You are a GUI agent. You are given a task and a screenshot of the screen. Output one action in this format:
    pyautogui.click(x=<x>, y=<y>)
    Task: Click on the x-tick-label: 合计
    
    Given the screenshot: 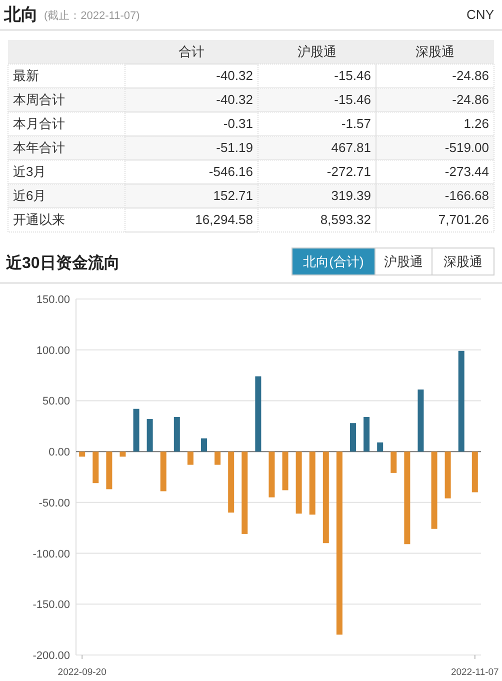 What is the action you would take?
    pyautogui.click(x=191, y=51)
    